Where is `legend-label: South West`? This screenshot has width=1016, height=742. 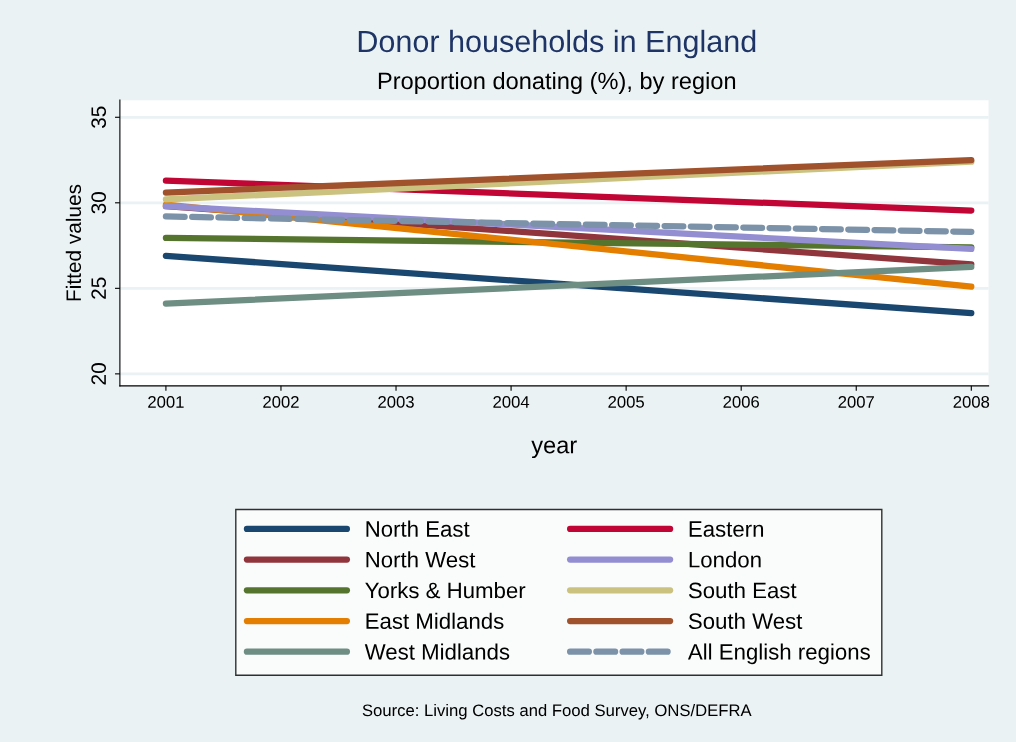 legend-label: South West is located at coordinates (745, 621).